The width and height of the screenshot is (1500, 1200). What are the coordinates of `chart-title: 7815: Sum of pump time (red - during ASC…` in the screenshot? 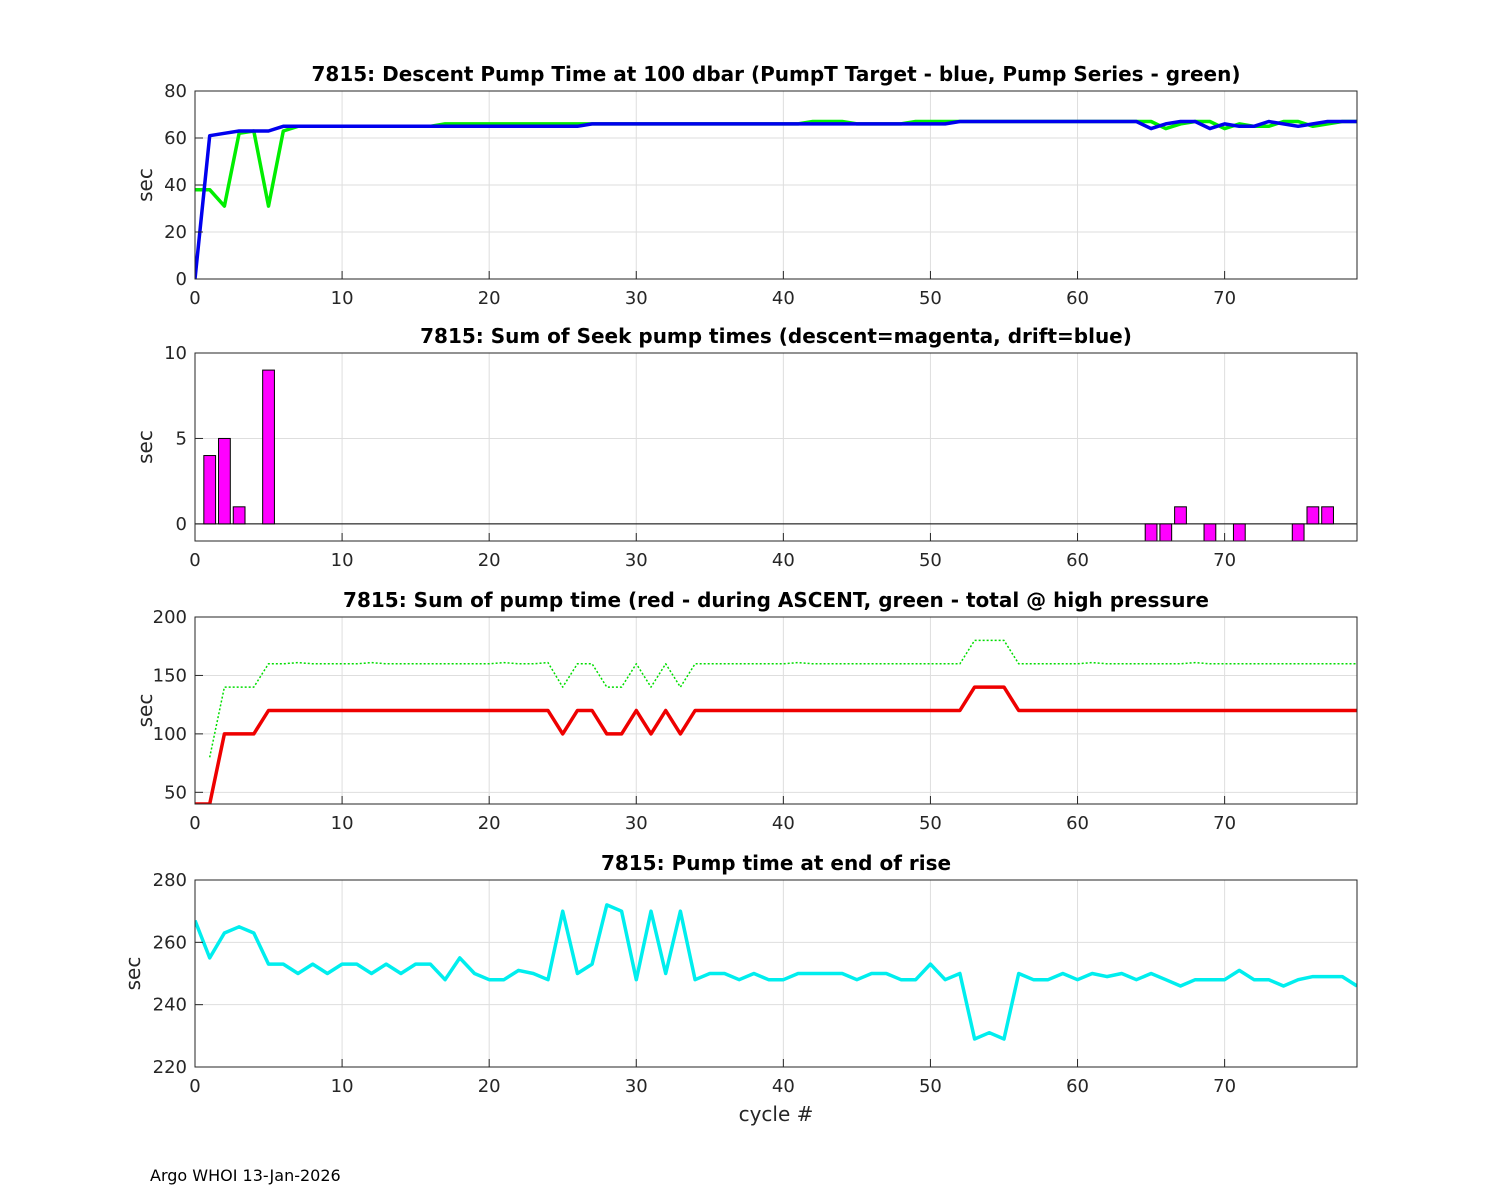 It's located at (776, 600).